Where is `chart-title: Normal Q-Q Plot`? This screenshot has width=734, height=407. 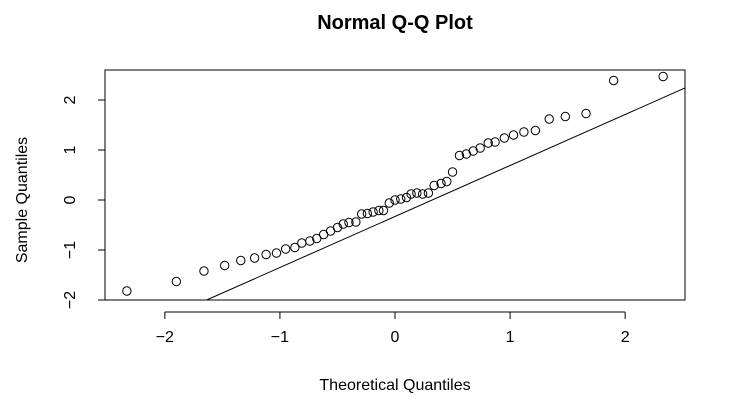
chart-title: Normal Q-Q Plot is located at coordinates (395, 23).